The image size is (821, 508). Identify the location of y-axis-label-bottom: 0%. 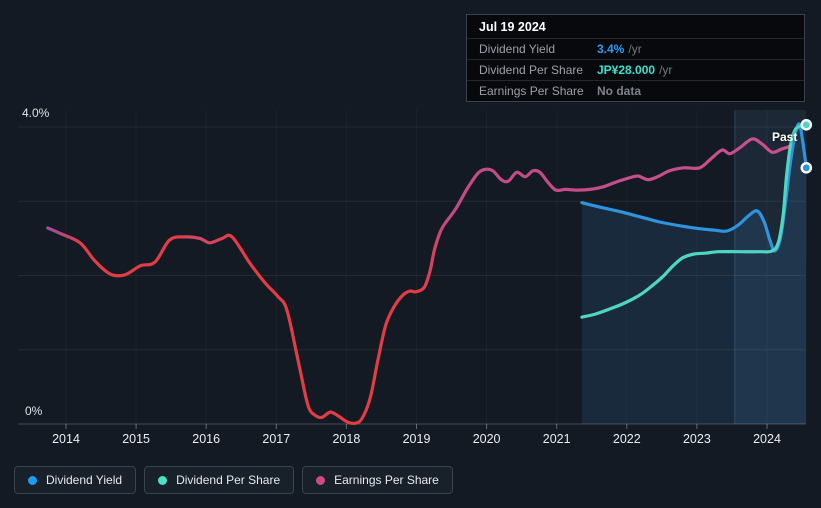
(34, 411).